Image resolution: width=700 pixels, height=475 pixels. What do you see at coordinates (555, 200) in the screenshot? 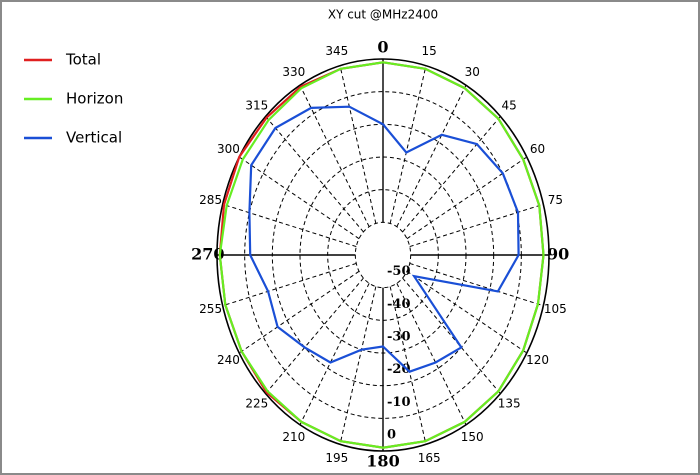
I see `angle-label: 75` at bounding box center [555, 200].